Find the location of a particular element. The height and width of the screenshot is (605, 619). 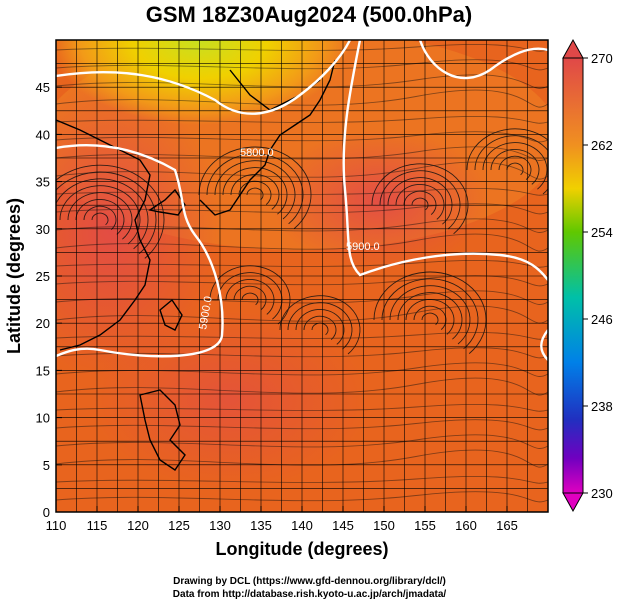

y-tick-label: 45 is located at coordinates (43, 87).